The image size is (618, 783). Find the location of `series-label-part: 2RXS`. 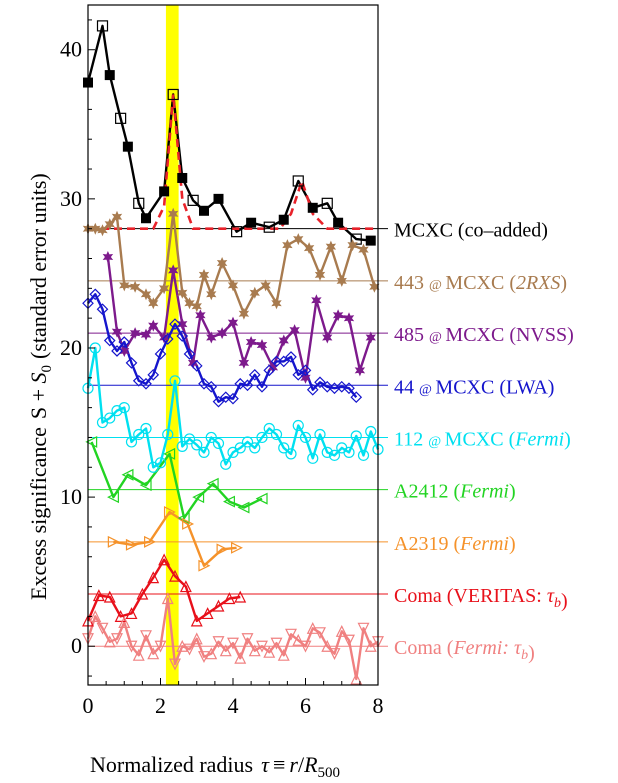

series-label-part: 2RXS is located at coordinates (538, 283).